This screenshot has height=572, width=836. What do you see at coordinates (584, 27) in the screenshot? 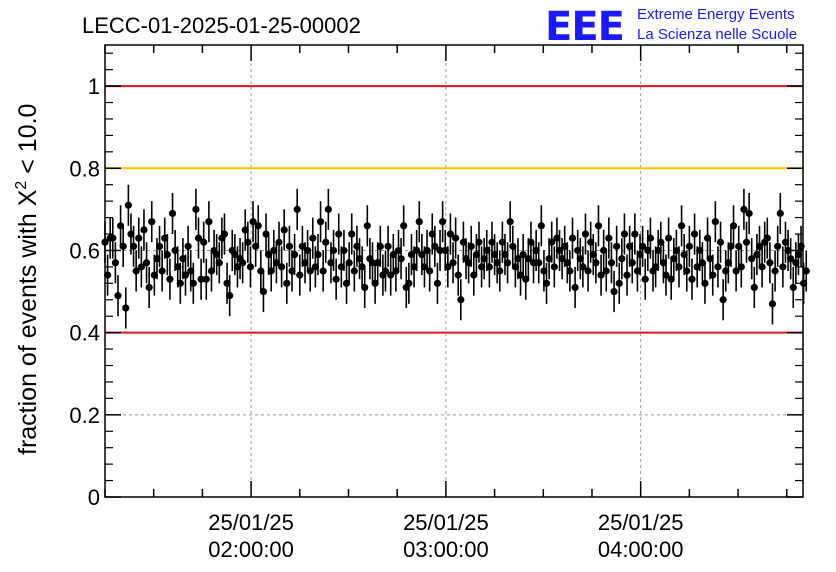
I see `logo-eee-text: EEE` at bounding box center [584, 27].